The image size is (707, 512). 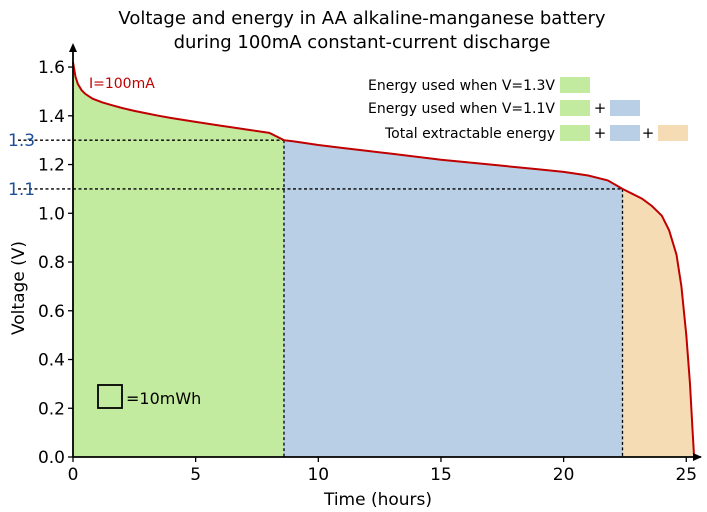 I want to click on y-tick-label: 0.0, so click(x=51, y=458).